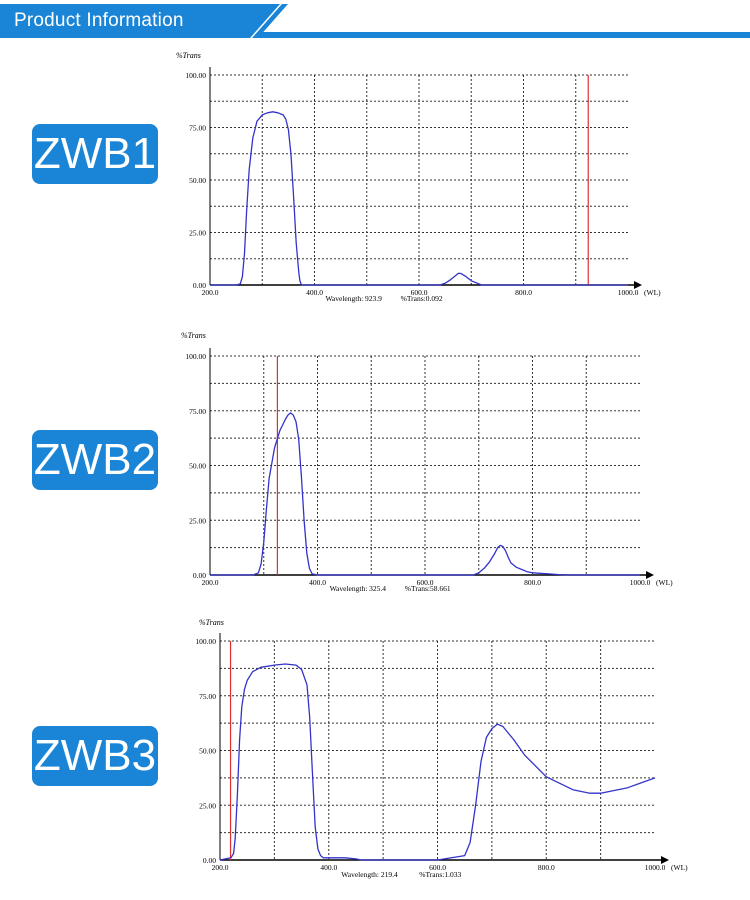 The height and width of the screenshot is (900, 750). I want to click on readout-trans: %Trans:1.033, so click(440, 874).